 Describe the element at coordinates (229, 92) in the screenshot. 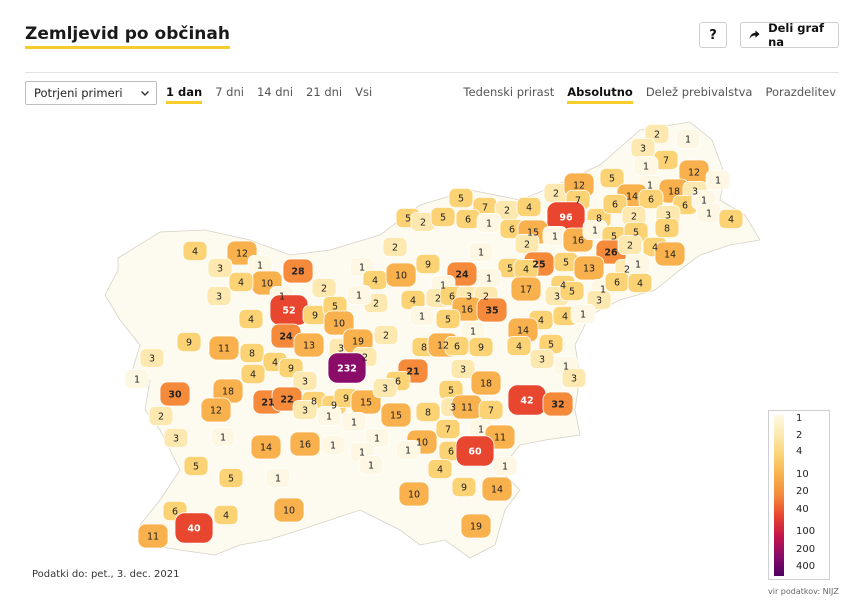

I see `tab-7-dni: 7 dni` at that location.